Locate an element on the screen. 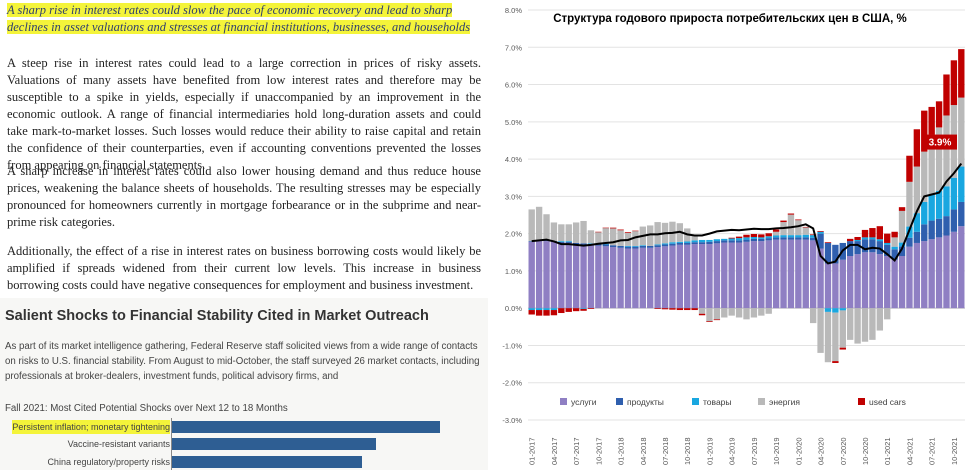 This screenshot has width=973, height=475. x-tick-label: 07-2019 is located at coordinates (754, 451).